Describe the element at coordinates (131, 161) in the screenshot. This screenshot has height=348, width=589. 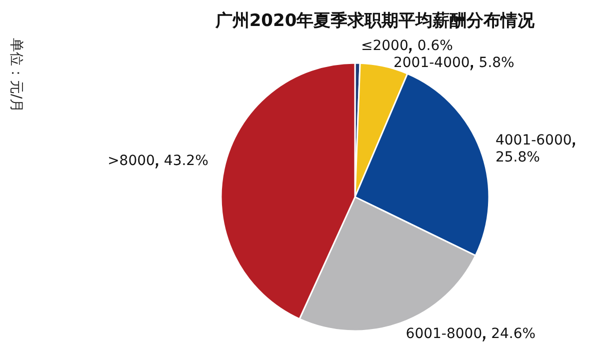
I see `slice-label: >8000` at that location.